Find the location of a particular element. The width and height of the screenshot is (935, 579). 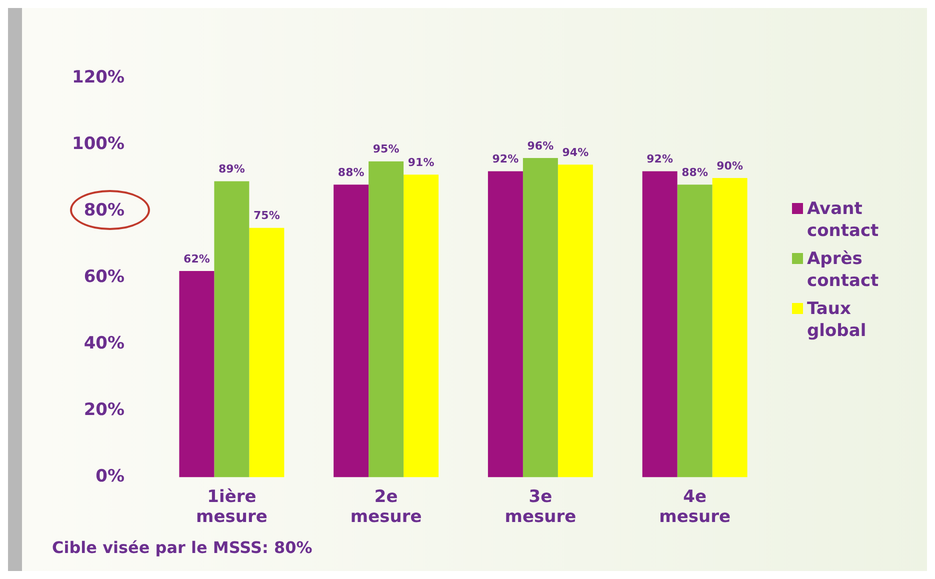

x-tick-label: 1ière mesure is located at coordinates (232, 507).